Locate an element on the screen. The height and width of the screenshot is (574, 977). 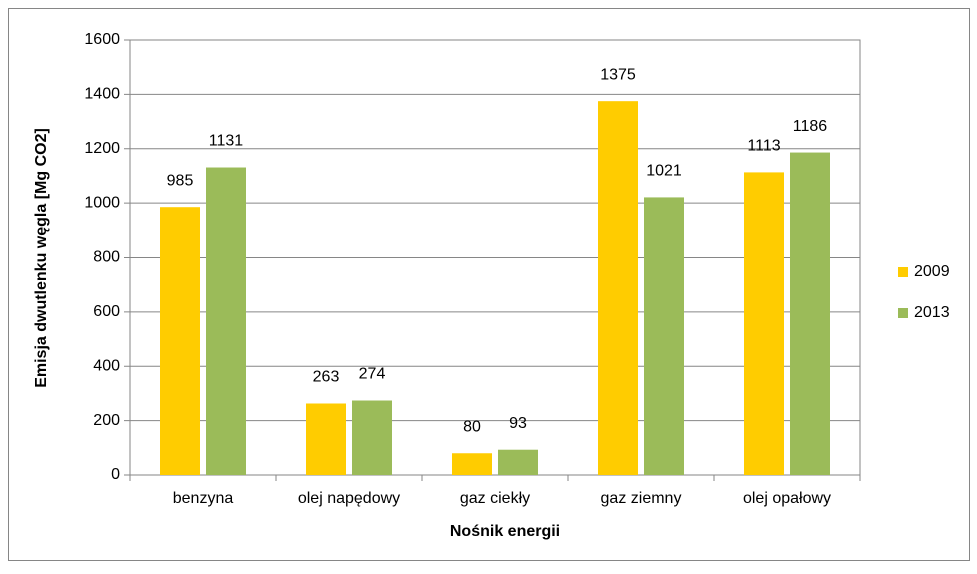
x-tick-label: olej napędowy is located at coordinates (349, 498).